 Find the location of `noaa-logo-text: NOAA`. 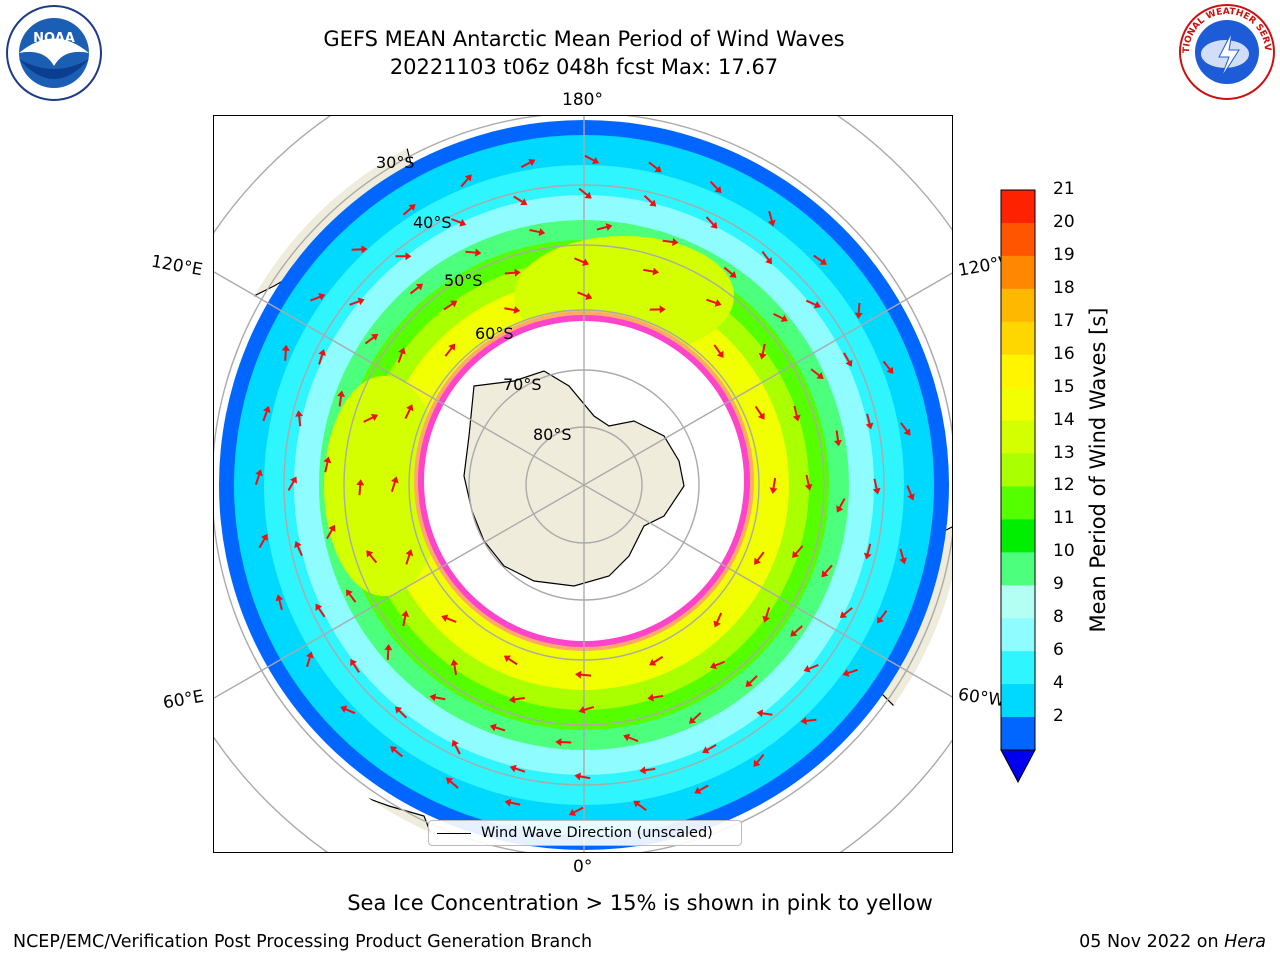

noaa-logo-text: NOAA is located at coordinates (54, 38).